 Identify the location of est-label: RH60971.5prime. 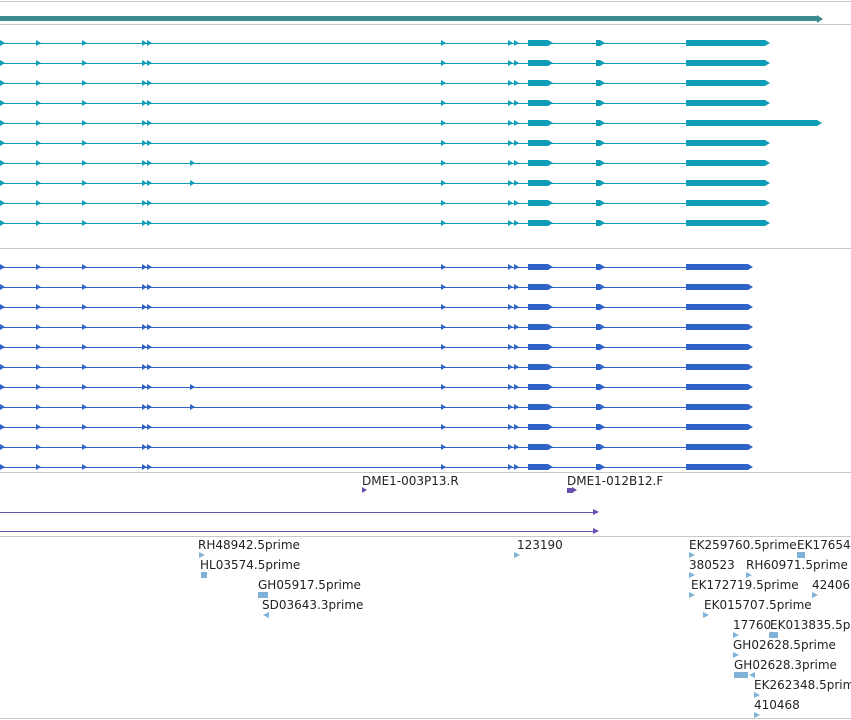
(797, 565).